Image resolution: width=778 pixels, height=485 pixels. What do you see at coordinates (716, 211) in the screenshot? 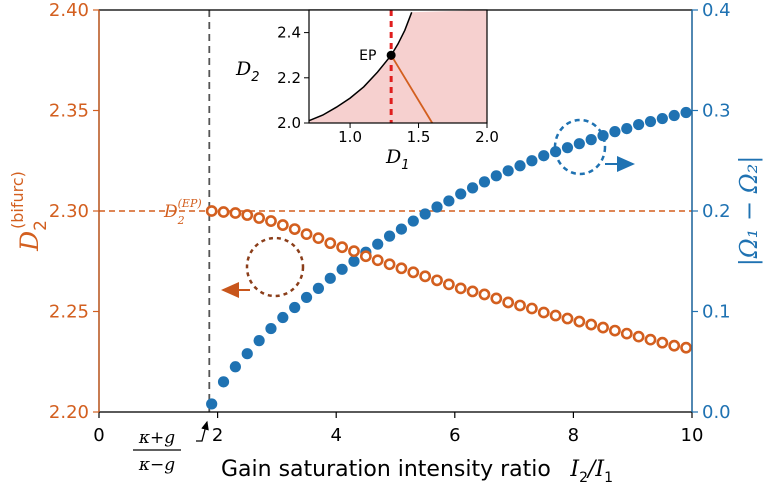
I see `right-tick-label: 0.2` at bounding box center [716, 211].